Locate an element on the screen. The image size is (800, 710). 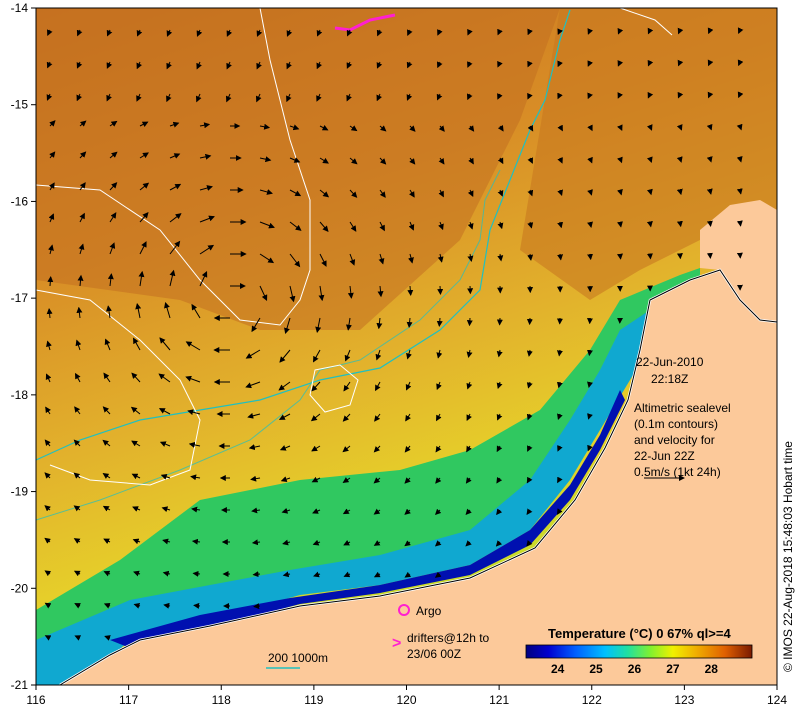
date-label: 22-Jun-2010 is located at coordinates (670, 362).